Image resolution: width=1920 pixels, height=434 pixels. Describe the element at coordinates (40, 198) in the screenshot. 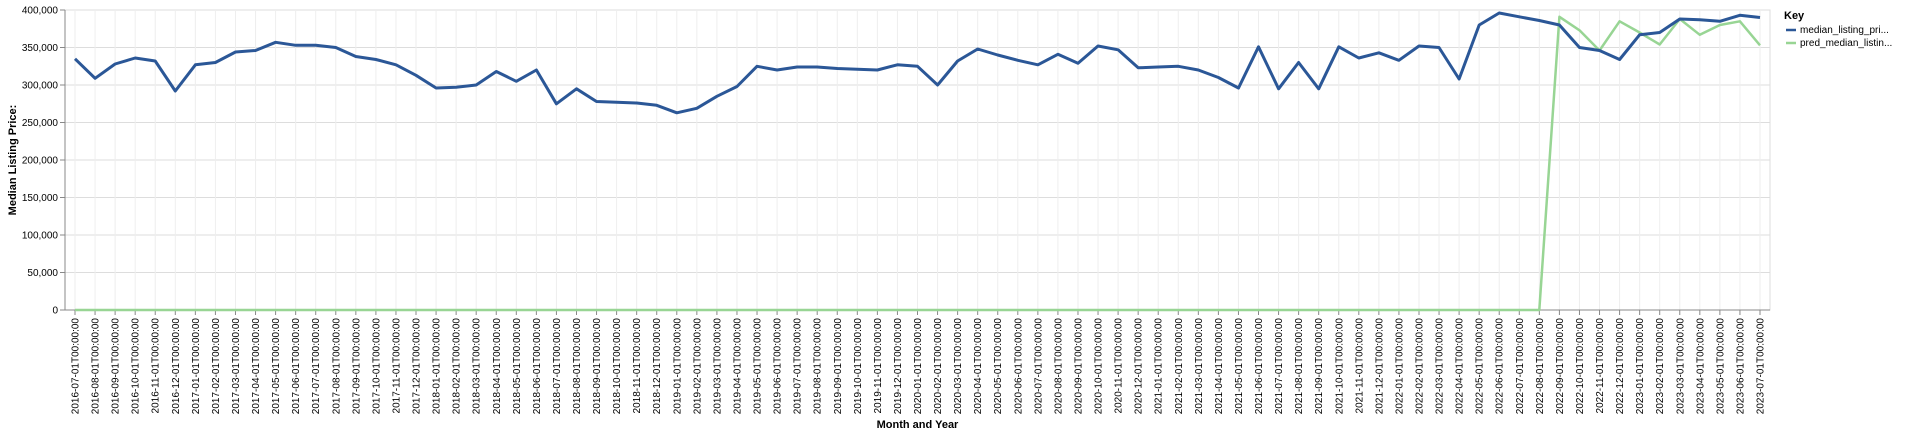

I see `y-tick-label: 150,000` at that location.